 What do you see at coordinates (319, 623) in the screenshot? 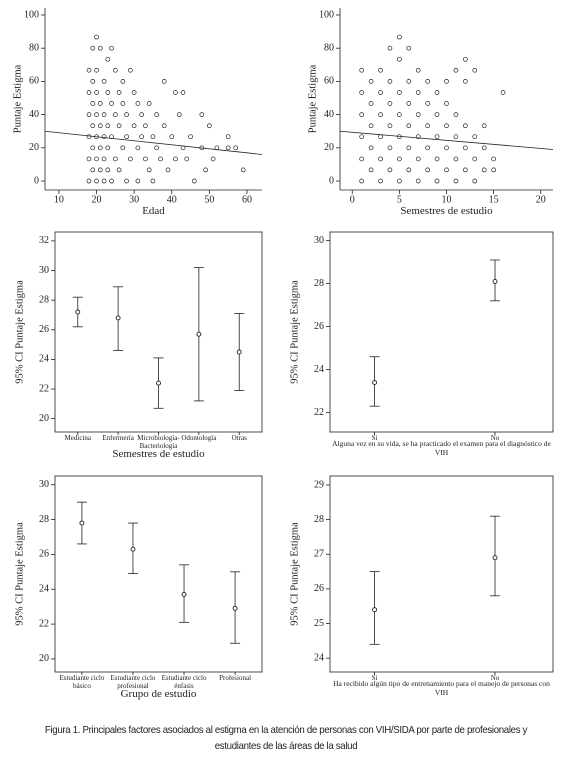
I see `y-tick-label: 25` at bounding box center [319, 623].